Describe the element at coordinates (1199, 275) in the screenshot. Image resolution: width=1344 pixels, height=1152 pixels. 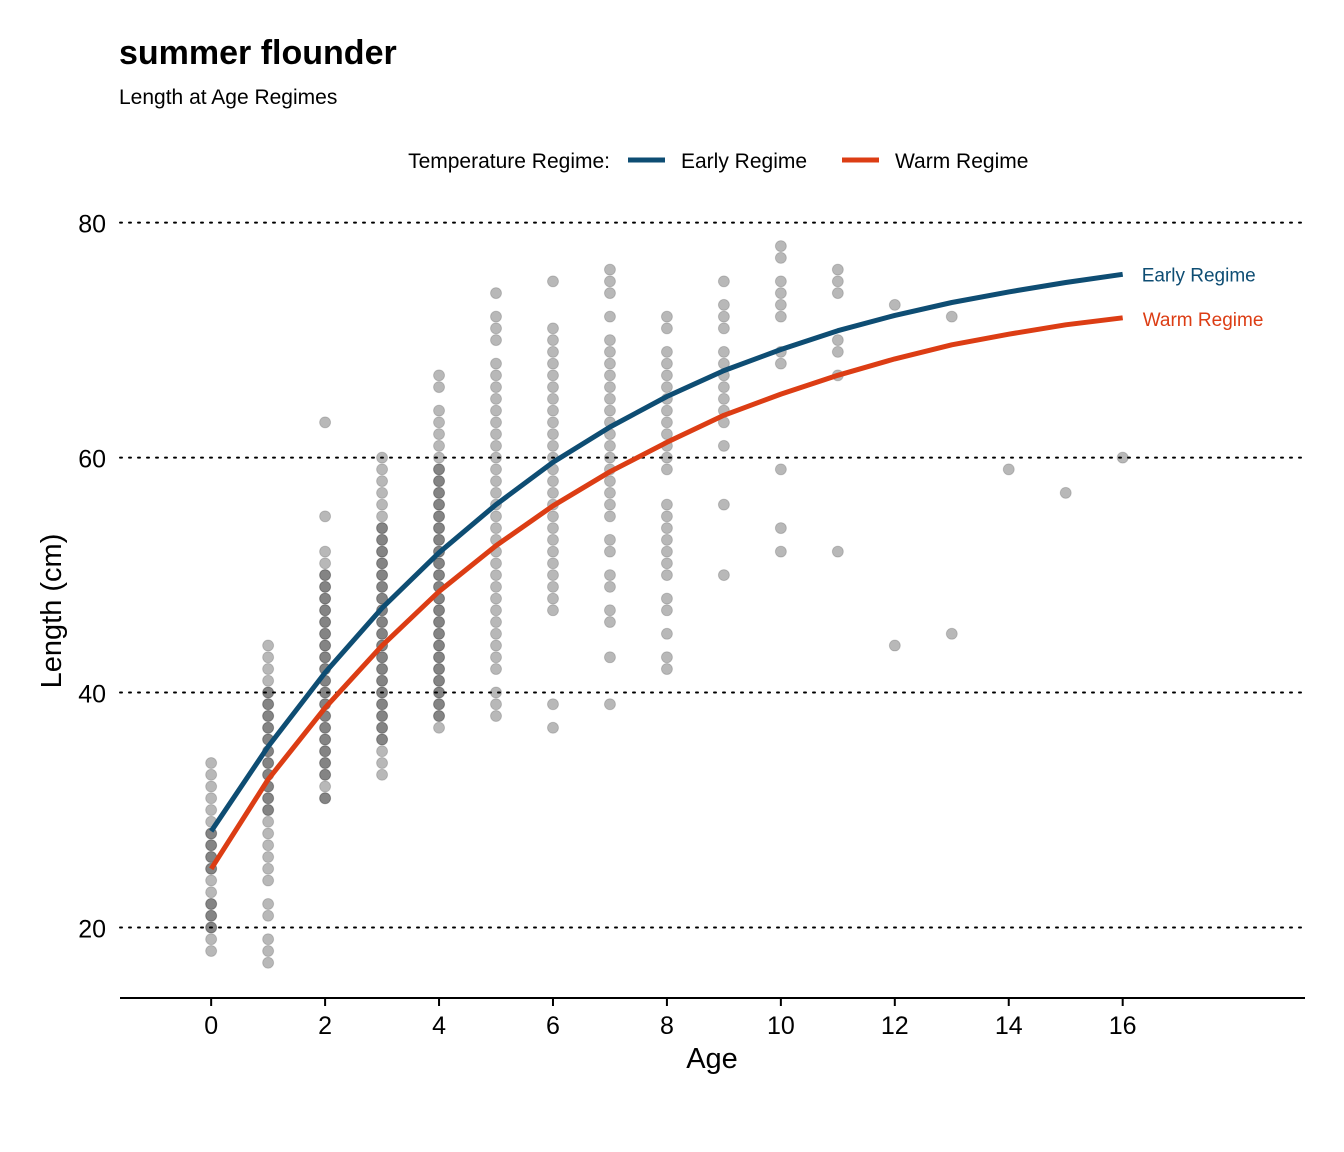
I see `series-end-label-early: Early Regime` at that location.